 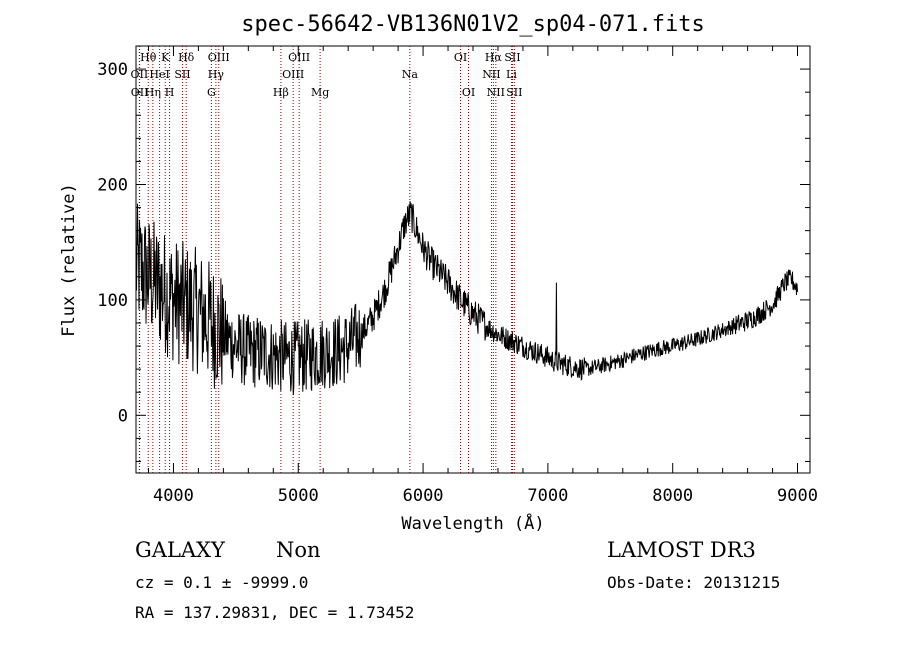 I want to click on x-tick-label: 7000, so click(x=547, y=496).